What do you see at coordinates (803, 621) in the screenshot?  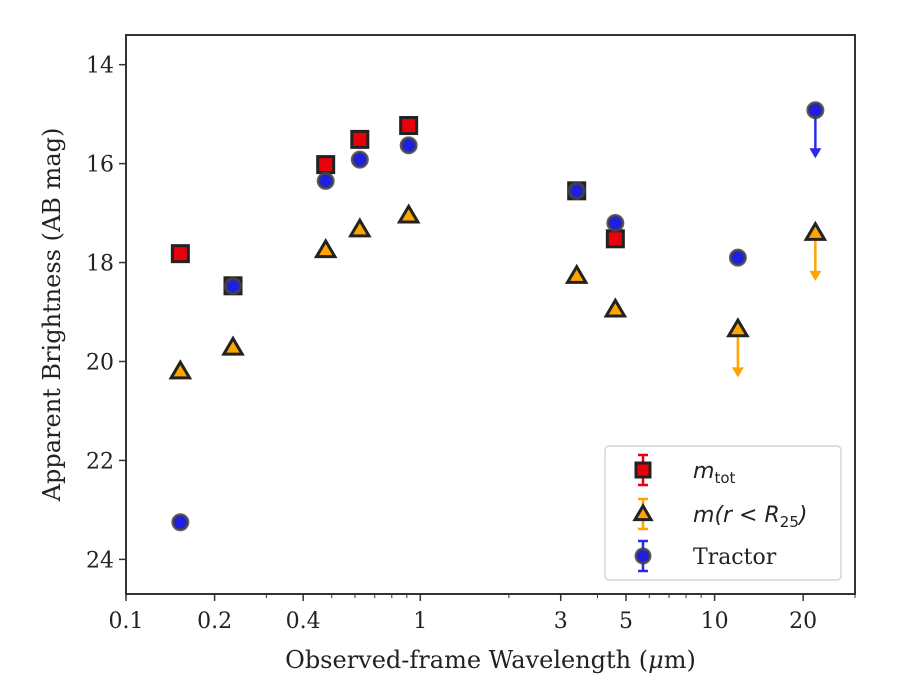 I see `x-tick-label: 20` at bounding box center [803, 621].